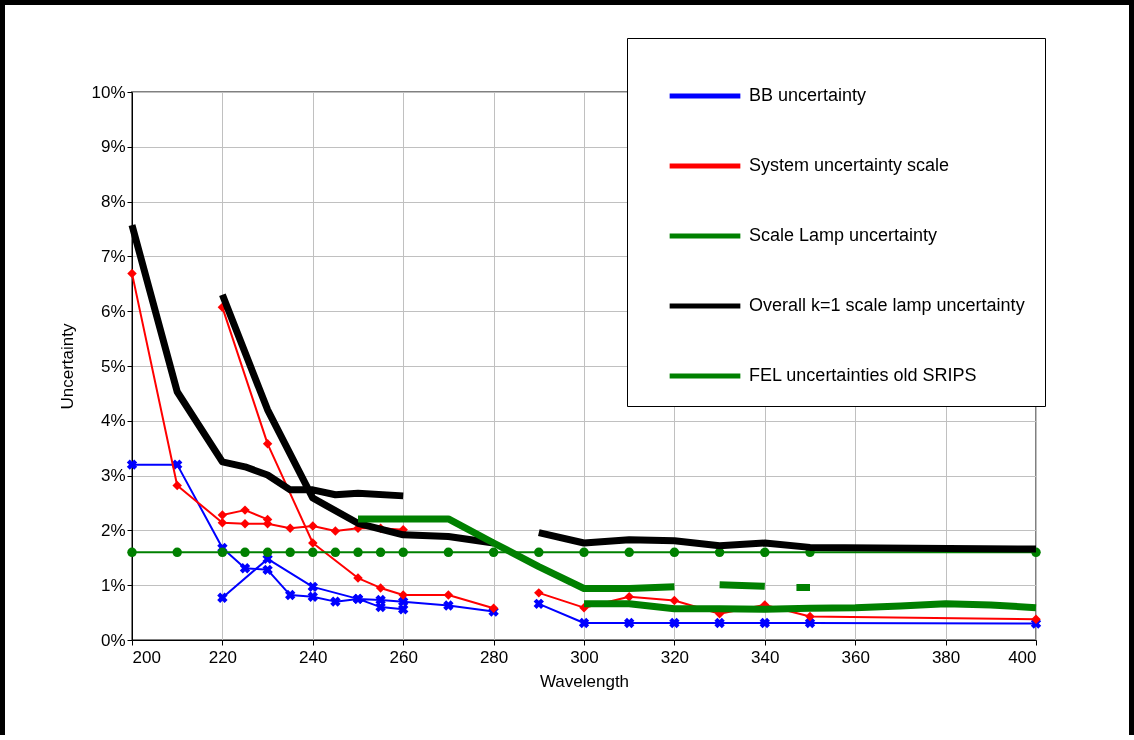 This screenshot has width=1134, height=740. I want to click on y-tick-label: 3%, so click(113, 476).